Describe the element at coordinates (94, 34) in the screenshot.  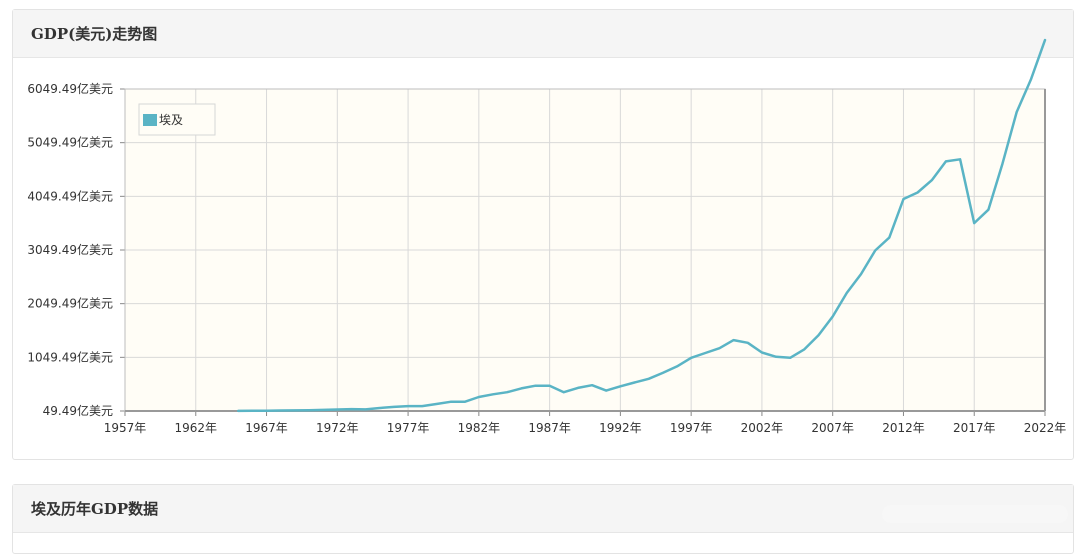
I see `gdp-trend-title: GDP(美元)走势图` at that location.